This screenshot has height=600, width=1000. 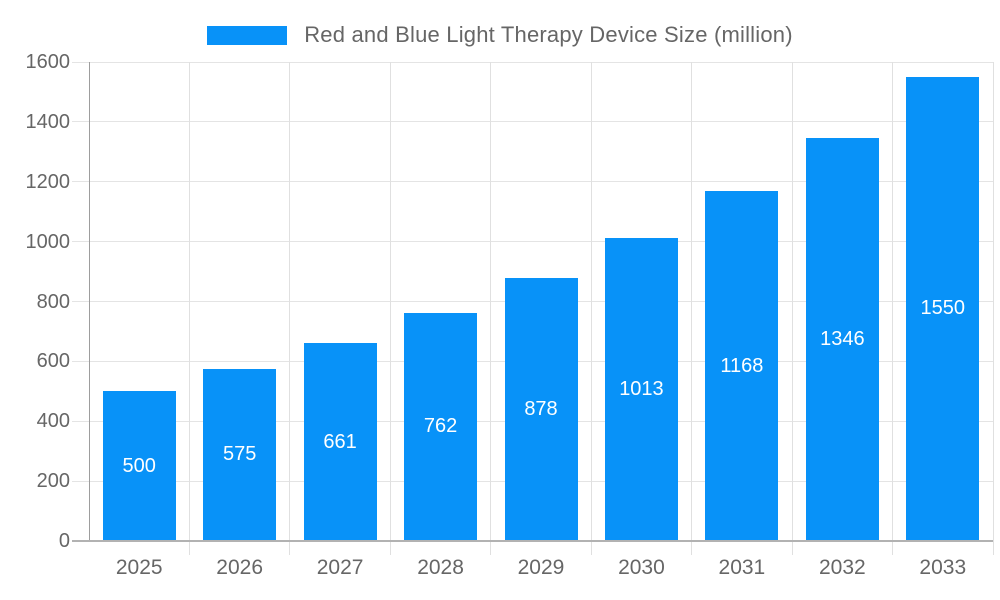 What do you see at coordinates (541, 567) in the screenshot?
I see `x-axis-tick-label: 2029` at bounding box center [541, 567].